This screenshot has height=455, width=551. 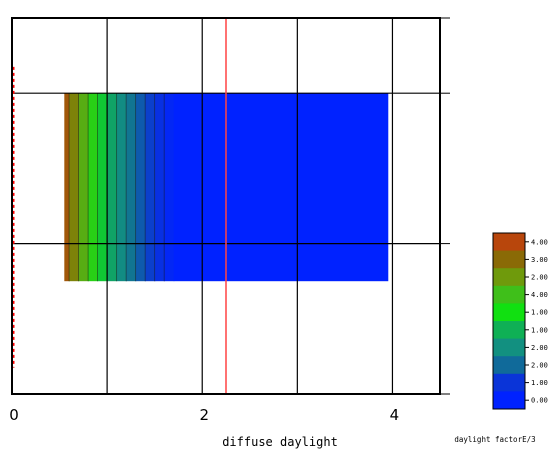 I want to click on x-tick-label: 2, so click(x=204, y=415).